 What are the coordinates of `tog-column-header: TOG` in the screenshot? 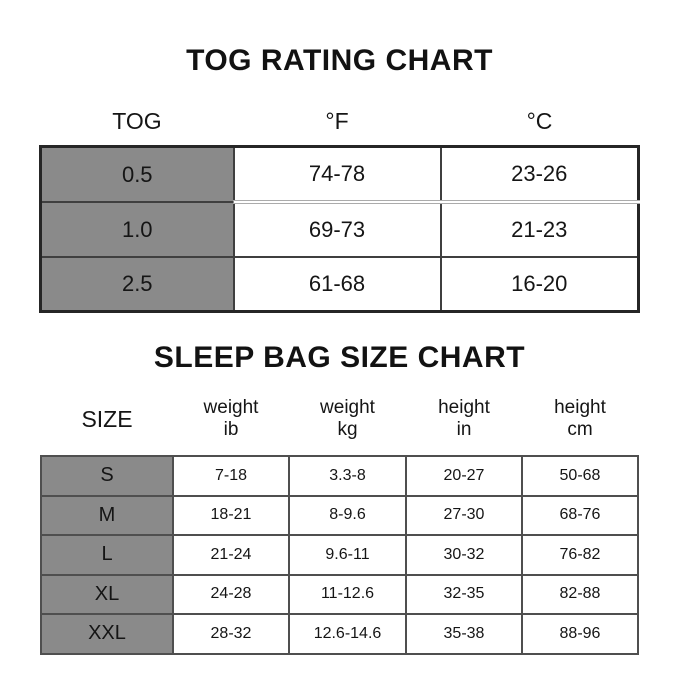 It's located at (137, 120).